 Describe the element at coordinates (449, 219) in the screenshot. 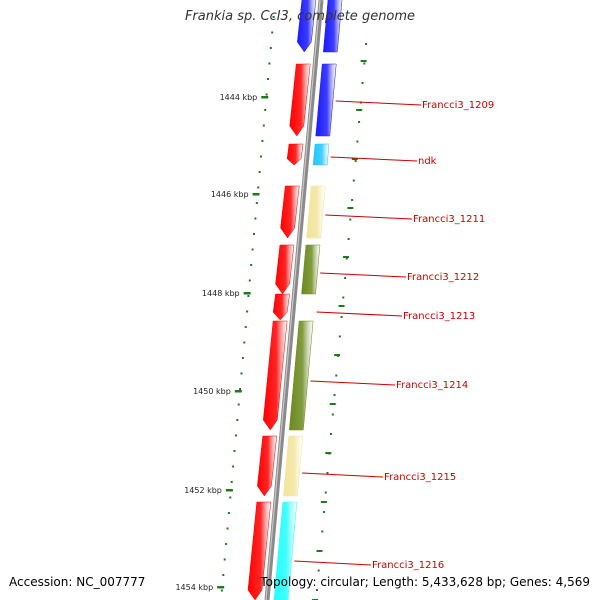

I see `gene-label: Francci3_1211` at that location.